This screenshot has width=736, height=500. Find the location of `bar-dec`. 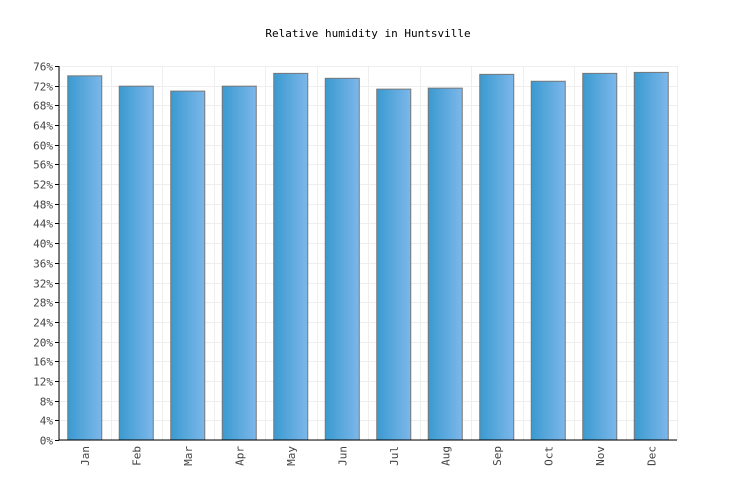

bar-dec is located at coordinates (651, 256).